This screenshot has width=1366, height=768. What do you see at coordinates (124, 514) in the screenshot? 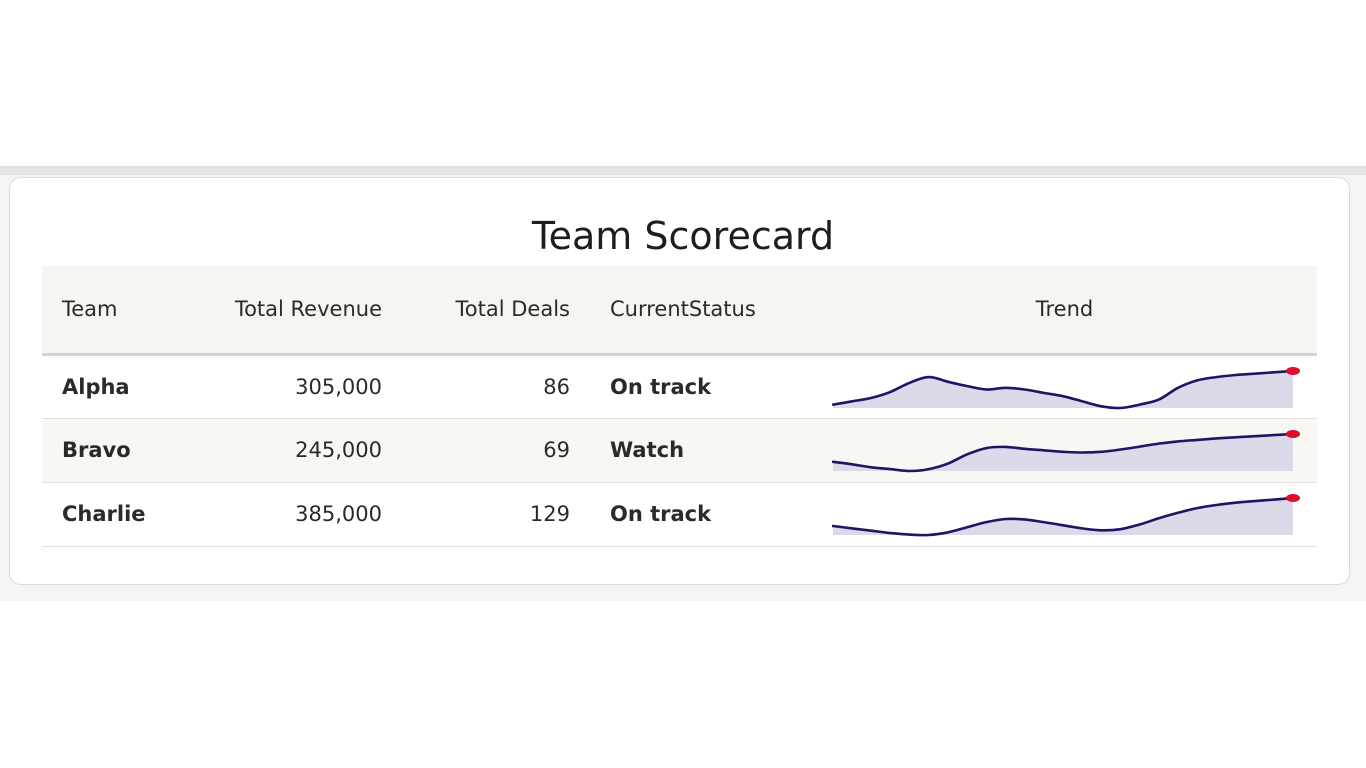
I see `team-name-cell: Charlie` at bounding box center [124, 514].